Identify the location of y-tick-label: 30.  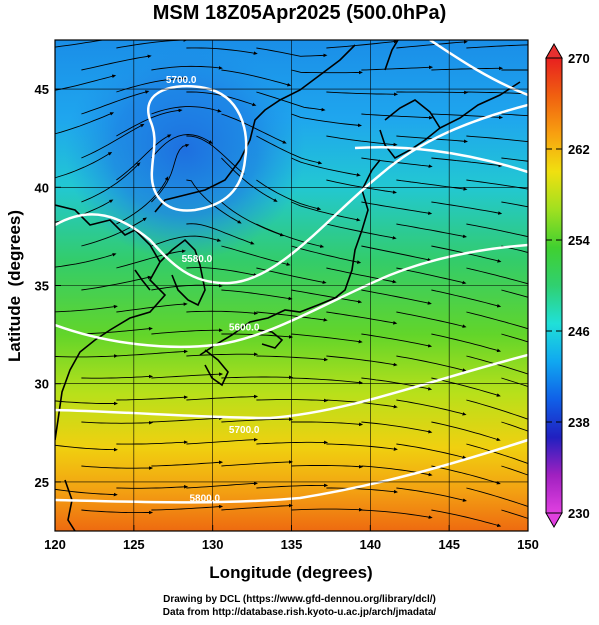
(42, 384).